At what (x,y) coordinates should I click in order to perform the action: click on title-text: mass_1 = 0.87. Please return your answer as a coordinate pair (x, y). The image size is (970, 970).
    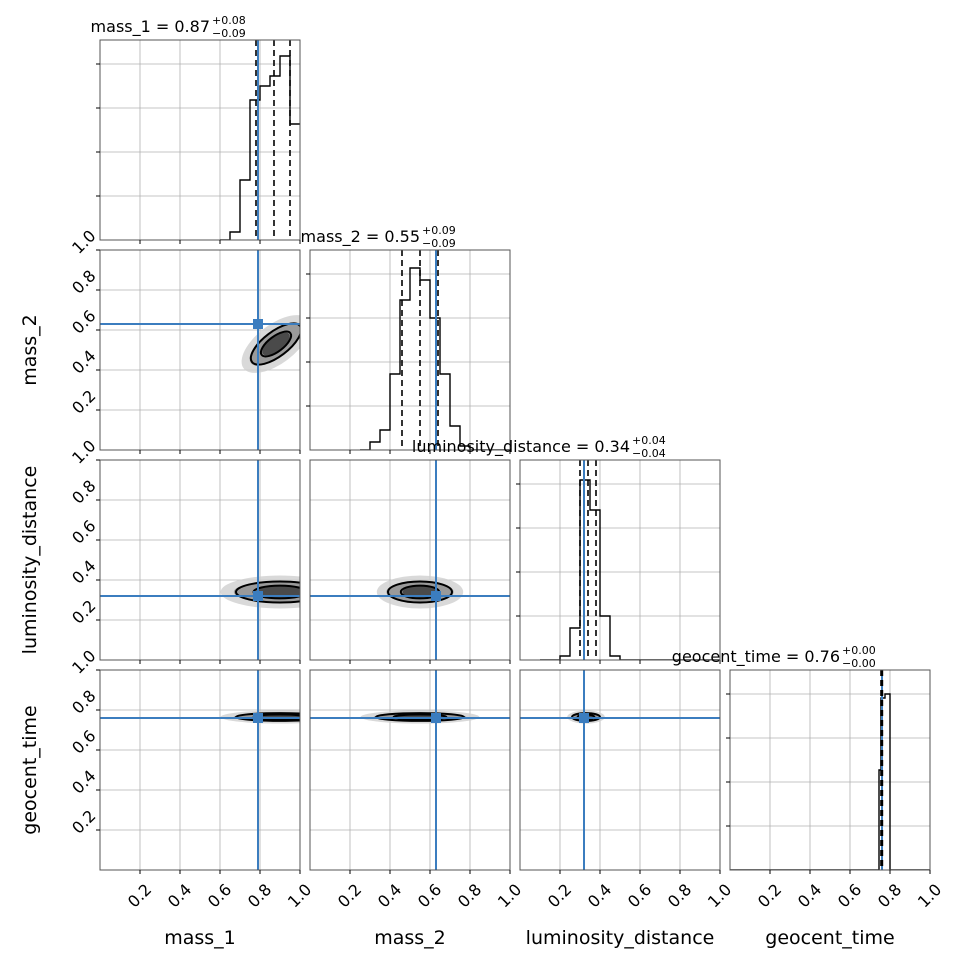
    Looking at the image, I should click on (150, 27).